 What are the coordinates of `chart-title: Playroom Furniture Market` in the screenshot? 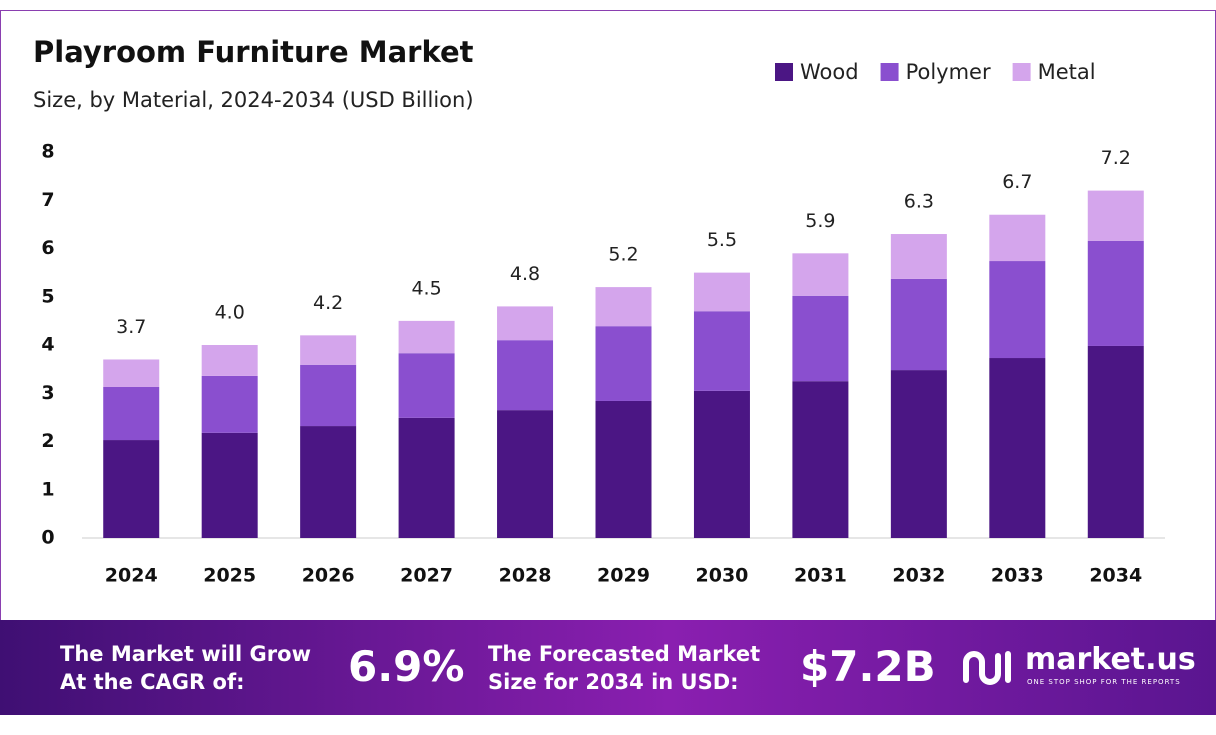 It's located at (253, 52).